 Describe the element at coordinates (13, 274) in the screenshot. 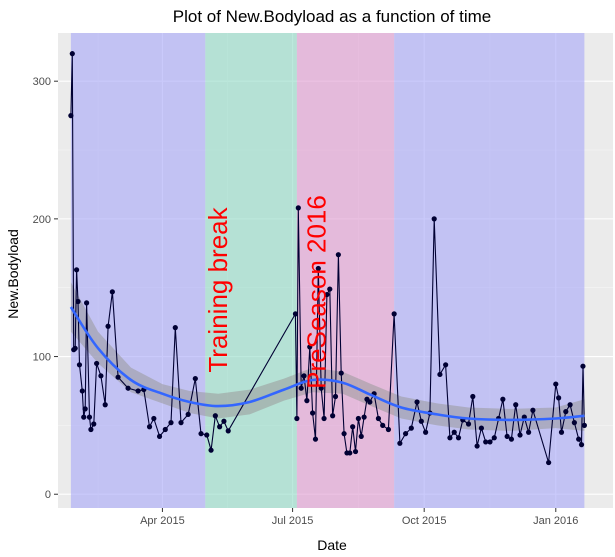

I see `y-axis-title: New.Bodyload` at that location.